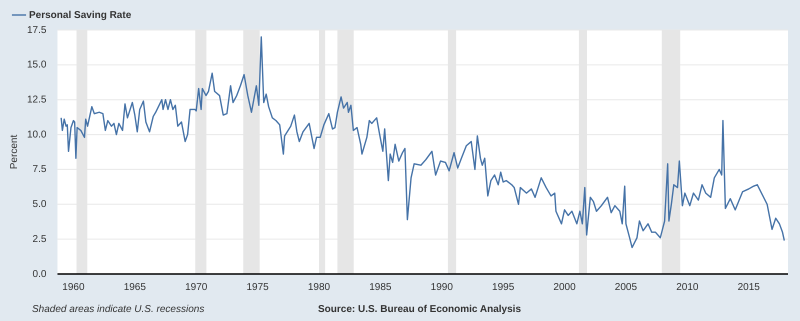  Describe the element at coordinates (420, 309) in the screenshot. I see `source-note: Source: U.S. Bureau of Economic Analysis` at that location.